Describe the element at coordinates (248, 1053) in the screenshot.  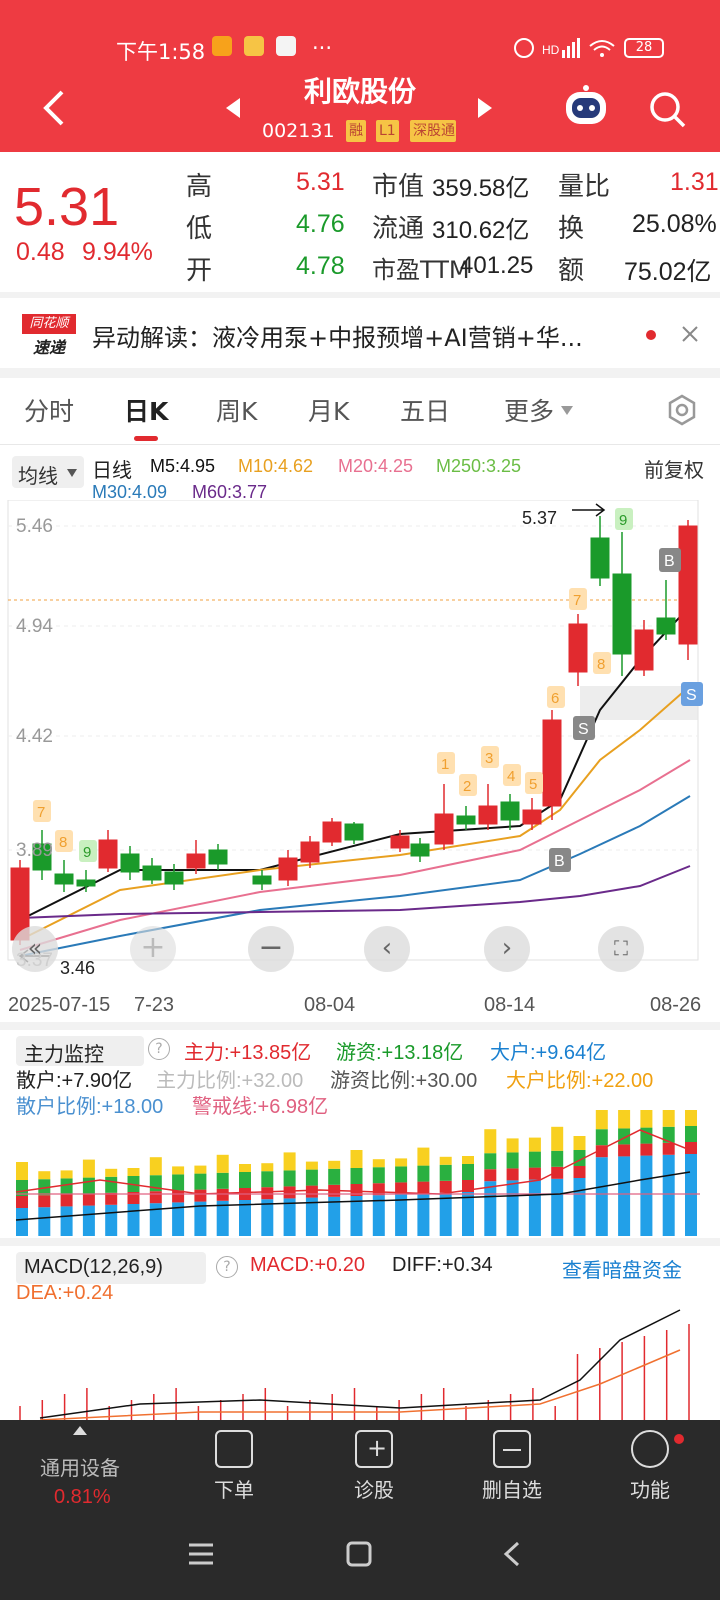
I see `main-value: 主力:+13.85亿` at that location.